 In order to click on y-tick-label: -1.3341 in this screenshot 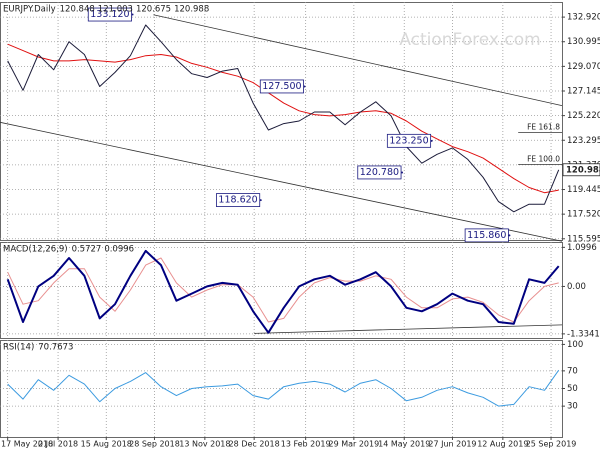, I will do `click(583, 334)`.